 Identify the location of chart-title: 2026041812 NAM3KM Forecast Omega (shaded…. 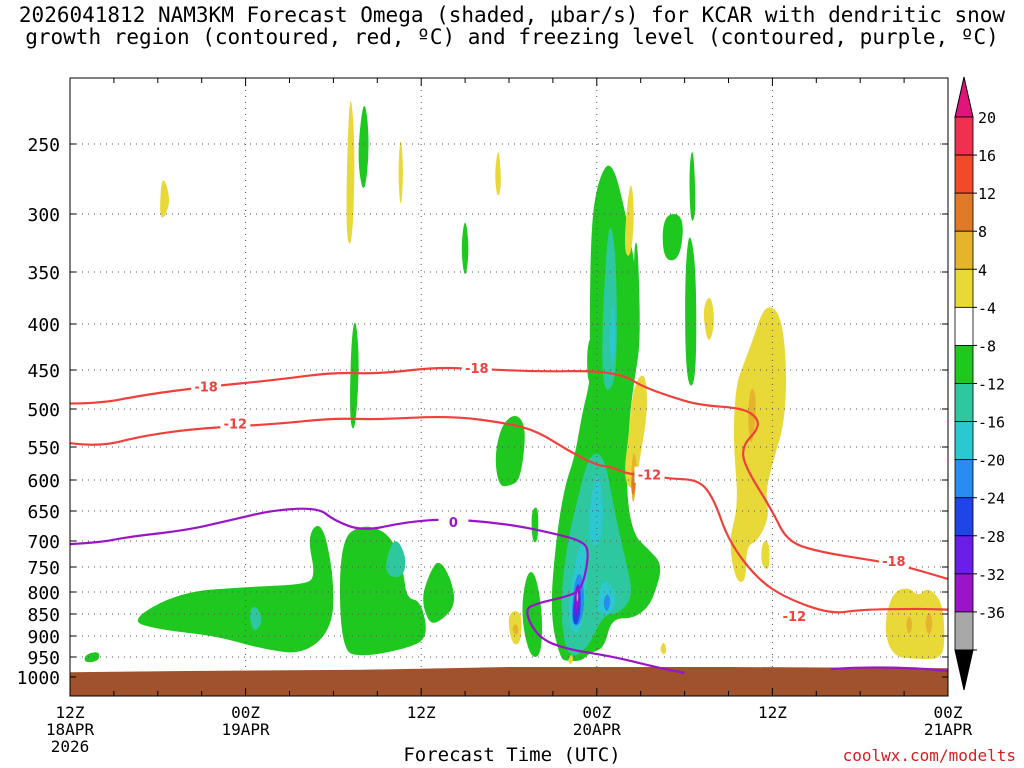
(512, 26).